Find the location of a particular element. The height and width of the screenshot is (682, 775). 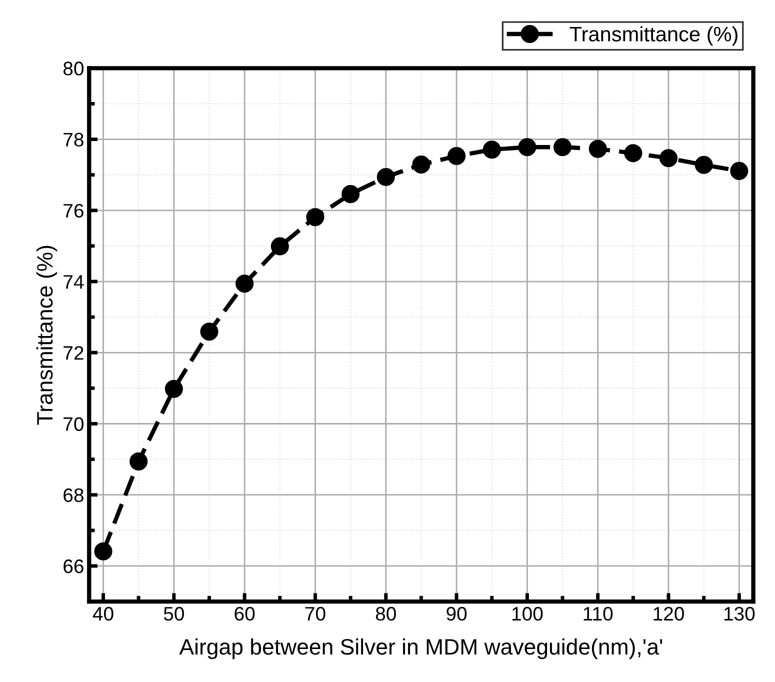

x-tick-label: 100 is located at coordinates (527, 613).